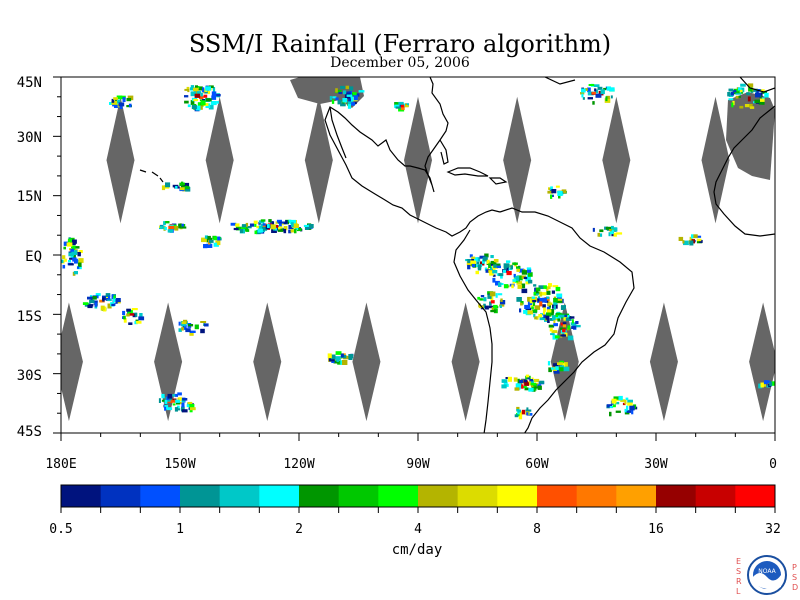  Describe the element at coordinates (29, 138) in the screenshot. I see `lat-label-30n: 30N` at that location.